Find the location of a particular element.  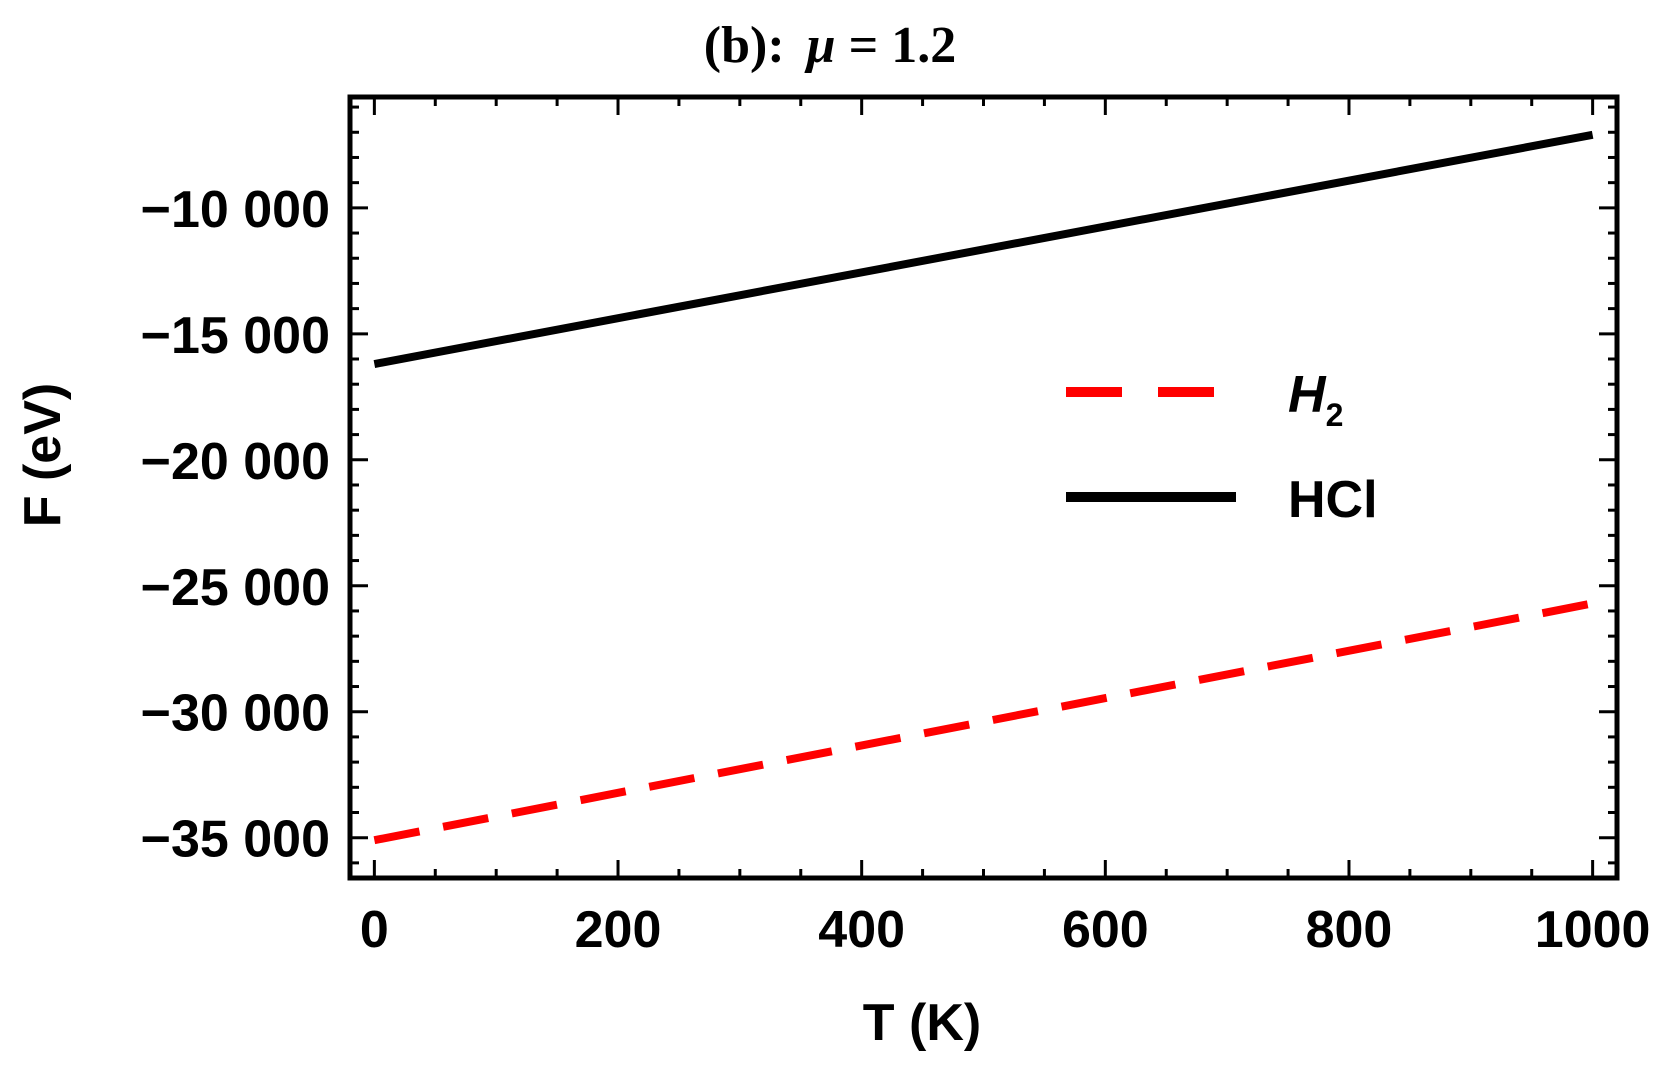

legend-label-h2: H2 is located at coordinates (1315, 399).